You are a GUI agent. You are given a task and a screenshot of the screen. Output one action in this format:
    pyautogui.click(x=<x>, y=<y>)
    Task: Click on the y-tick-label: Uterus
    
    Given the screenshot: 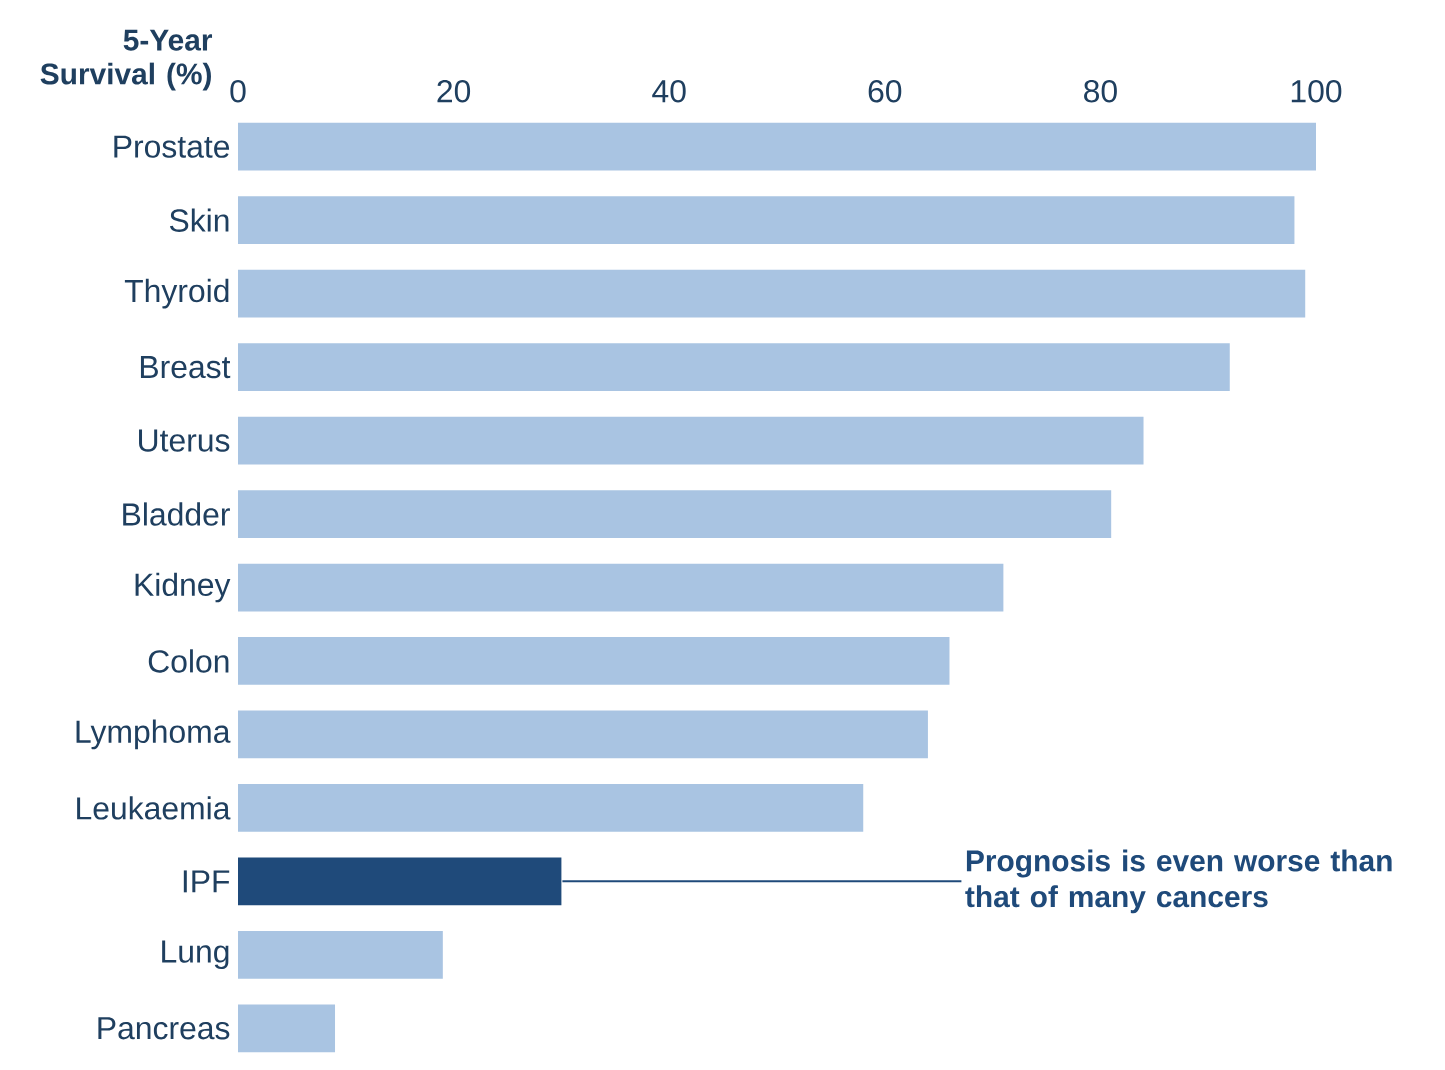 What is the action you would take?
    pyautogui.click(x=184, y=440)
    